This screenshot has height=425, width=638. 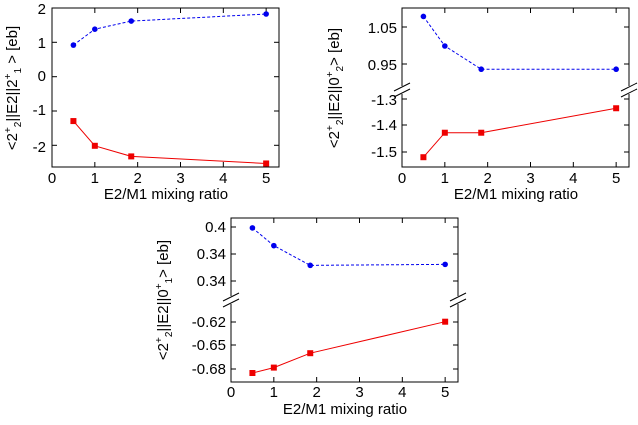 I want to click on y-tick-label: 0.95, so click(x=382, y=65).